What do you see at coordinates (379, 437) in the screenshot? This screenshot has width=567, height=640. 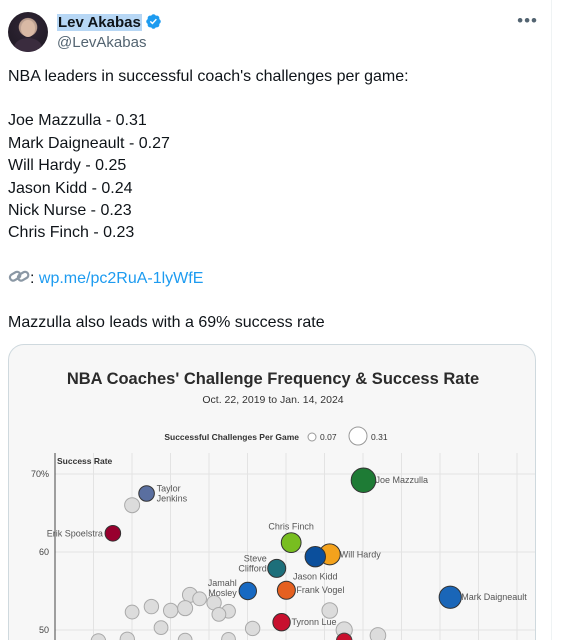 I see `size-legend-large-value: 0.31` at bounding box center [379, 437].